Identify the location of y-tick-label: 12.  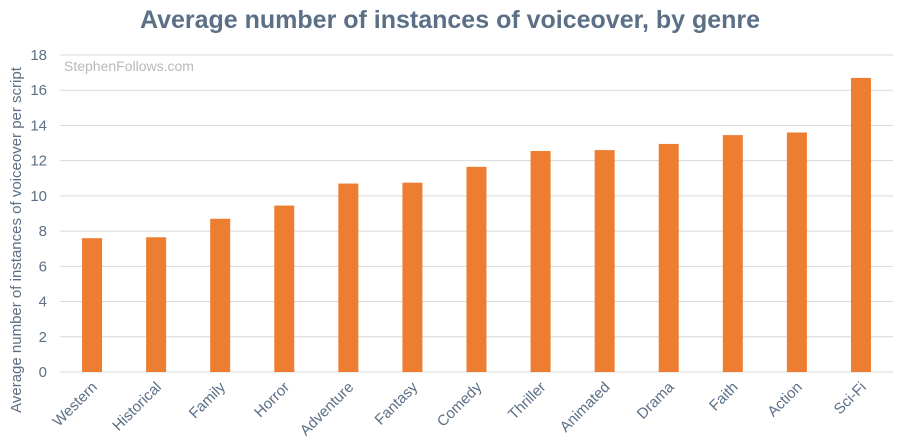
(38, 161).